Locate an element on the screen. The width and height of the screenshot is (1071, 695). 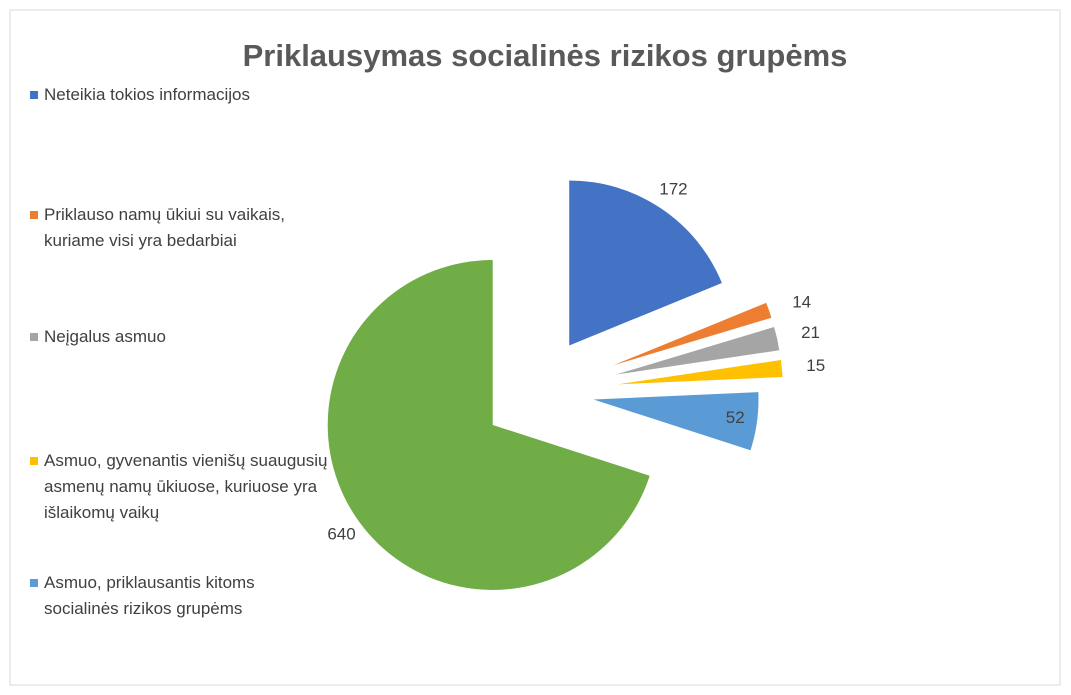
legend-entry: Neteikia tokios informacijos is located at coordinates (182, 95).